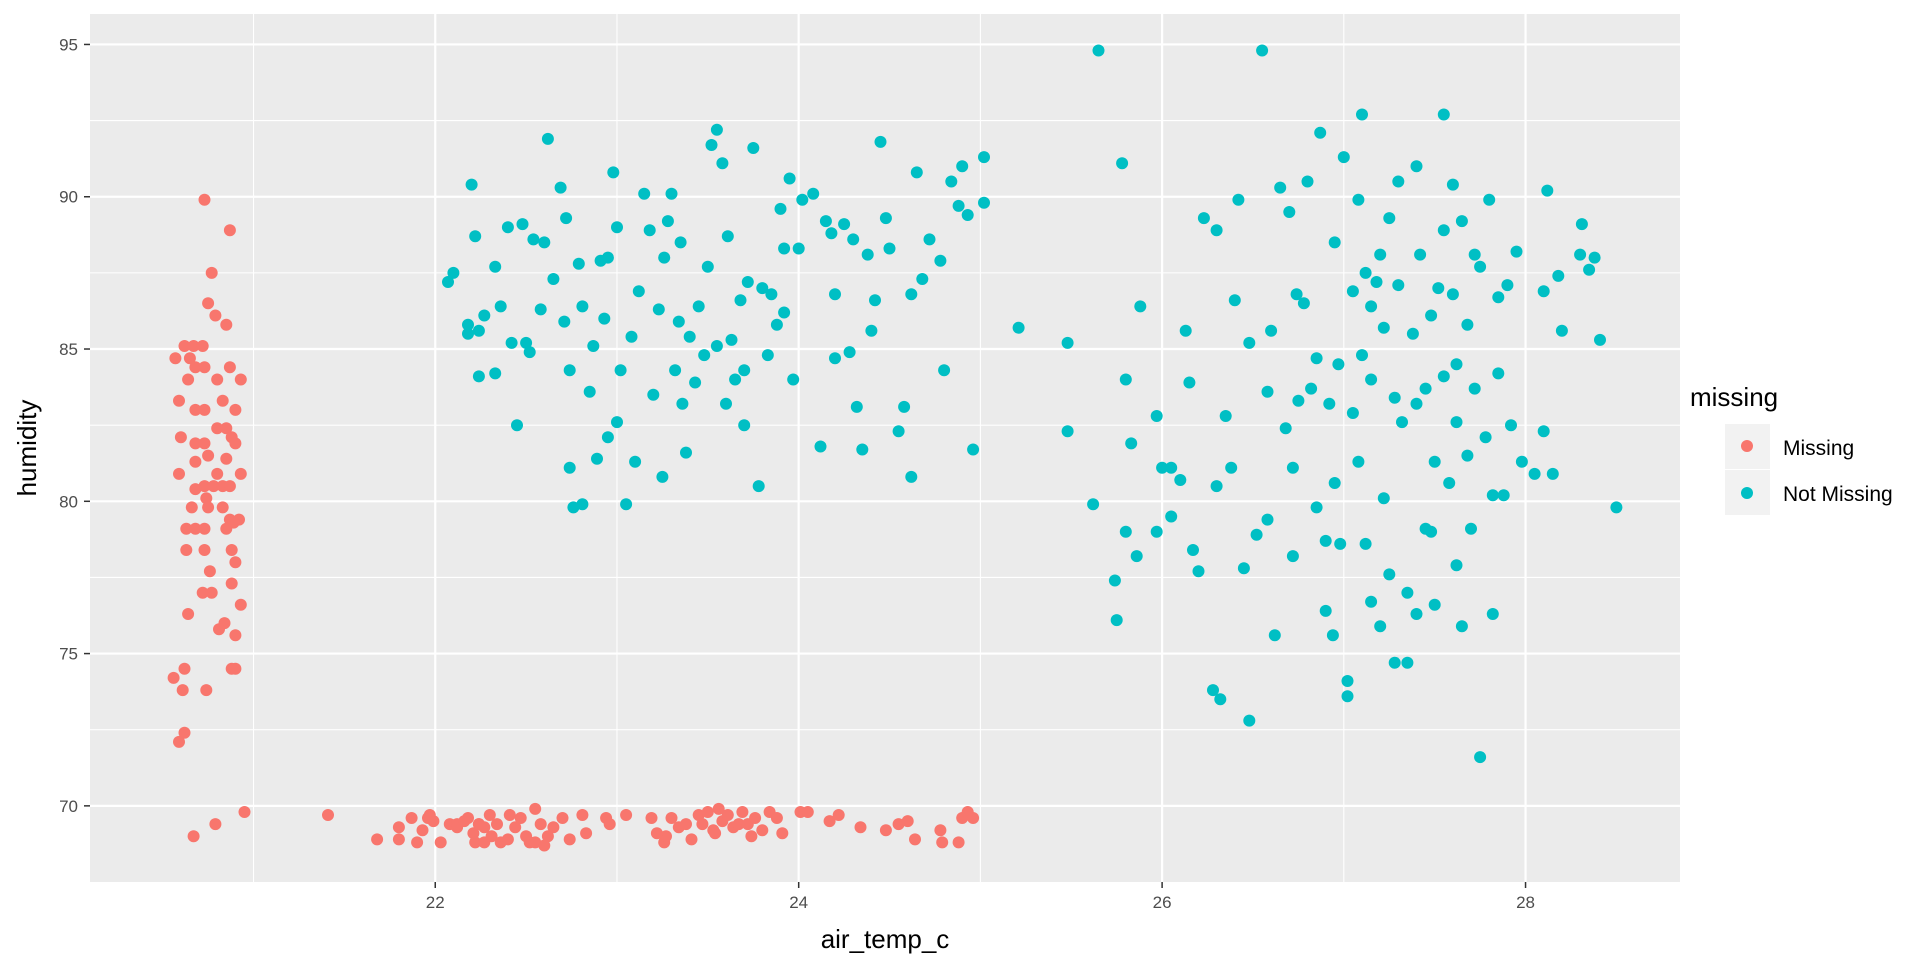 The image size is (1920, 960). What do you see at coordinates (1838, 494) in the screenshot?
I see `legend-label-not-missing: Not Missing` at bounding box center [1838, 494].